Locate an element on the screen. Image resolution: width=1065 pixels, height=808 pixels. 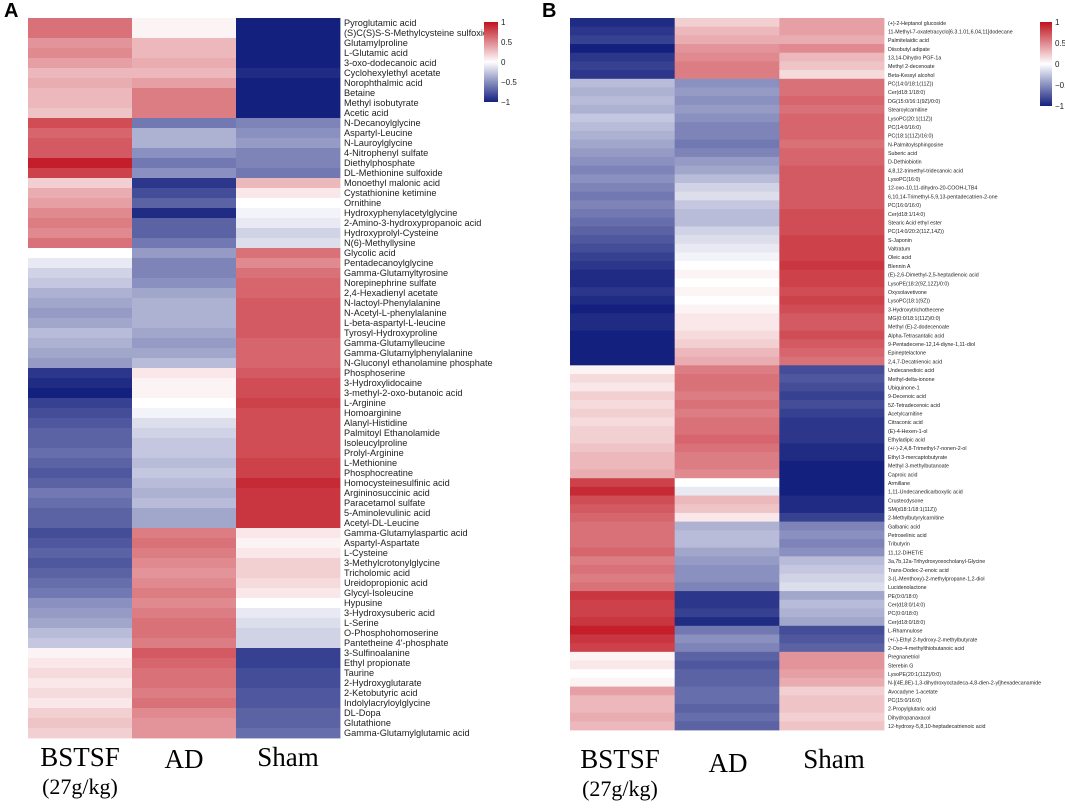
row-label: 4-Nitrophenyl sulfate is located at coordinates (386, 153).